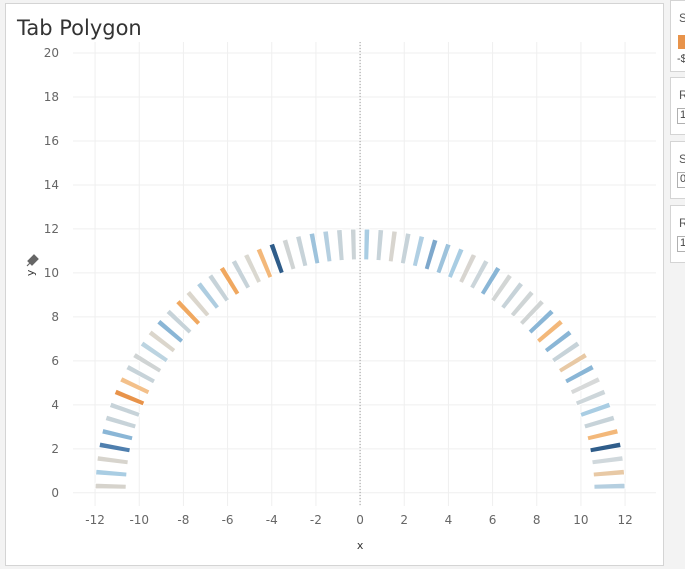 The image size is (685, 569). What do you see at coordinates (55, 405) in the screenshot?
I see `y-tick-label: 4` at bounding box center [55, 405].